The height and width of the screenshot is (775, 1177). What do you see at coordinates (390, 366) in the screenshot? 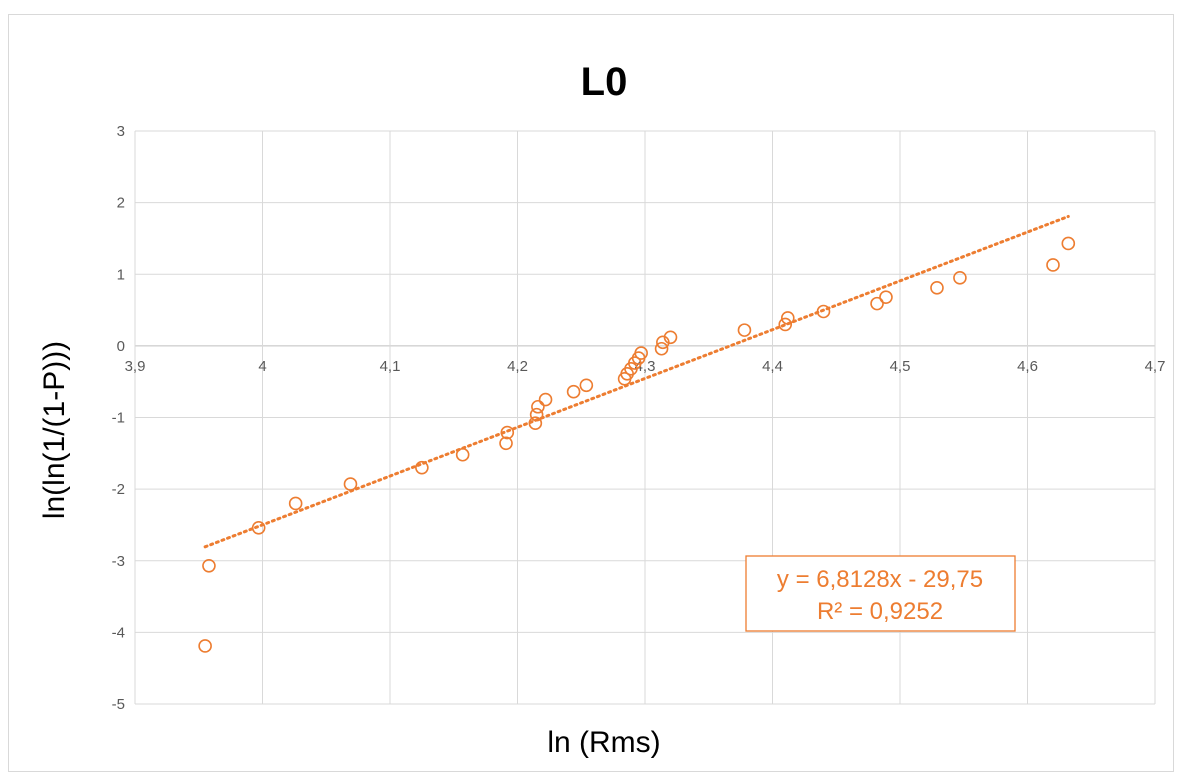
I see `x-tick-label: 4,1` at bounding box center [390, 366].